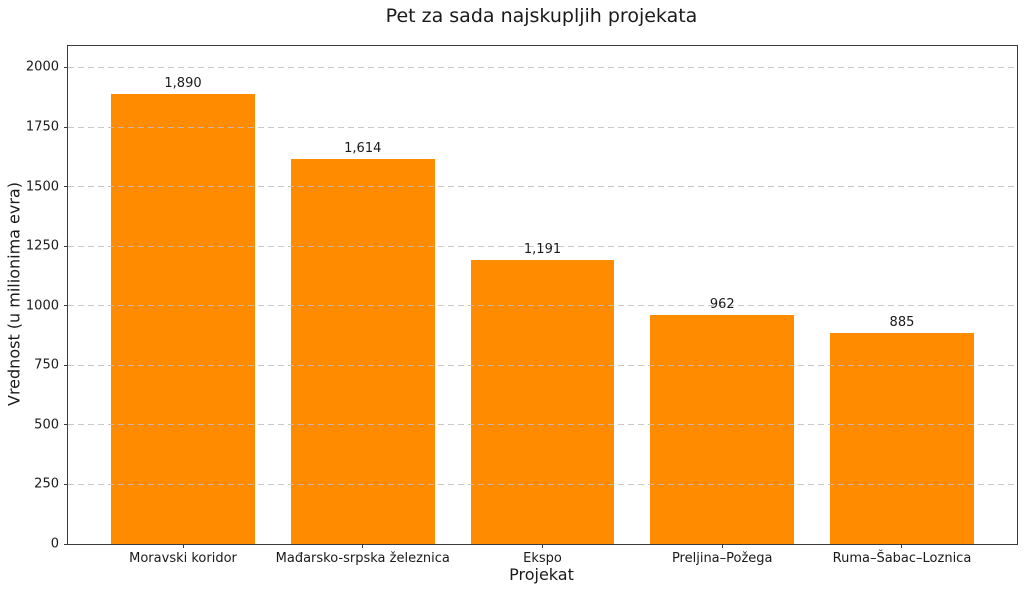  I want to click on y-tick-label: 1000, so click(42, 306).